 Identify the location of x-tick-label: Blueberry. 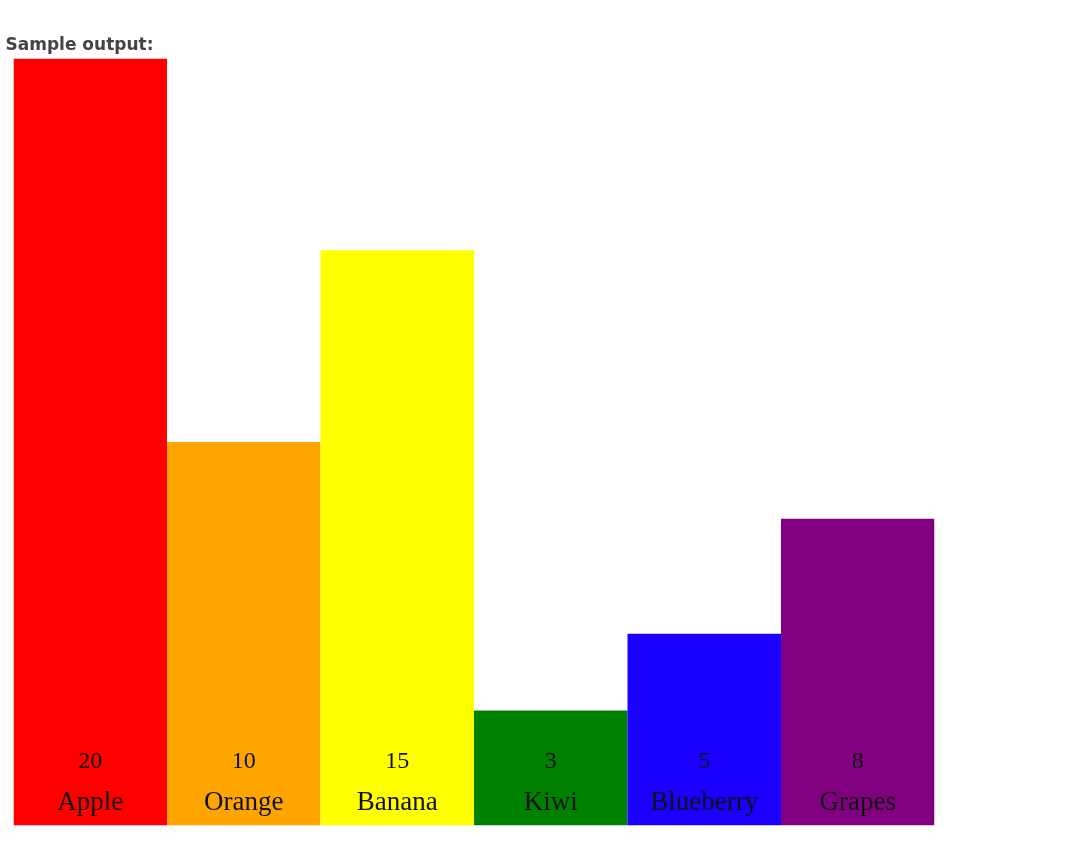
(704, 800).